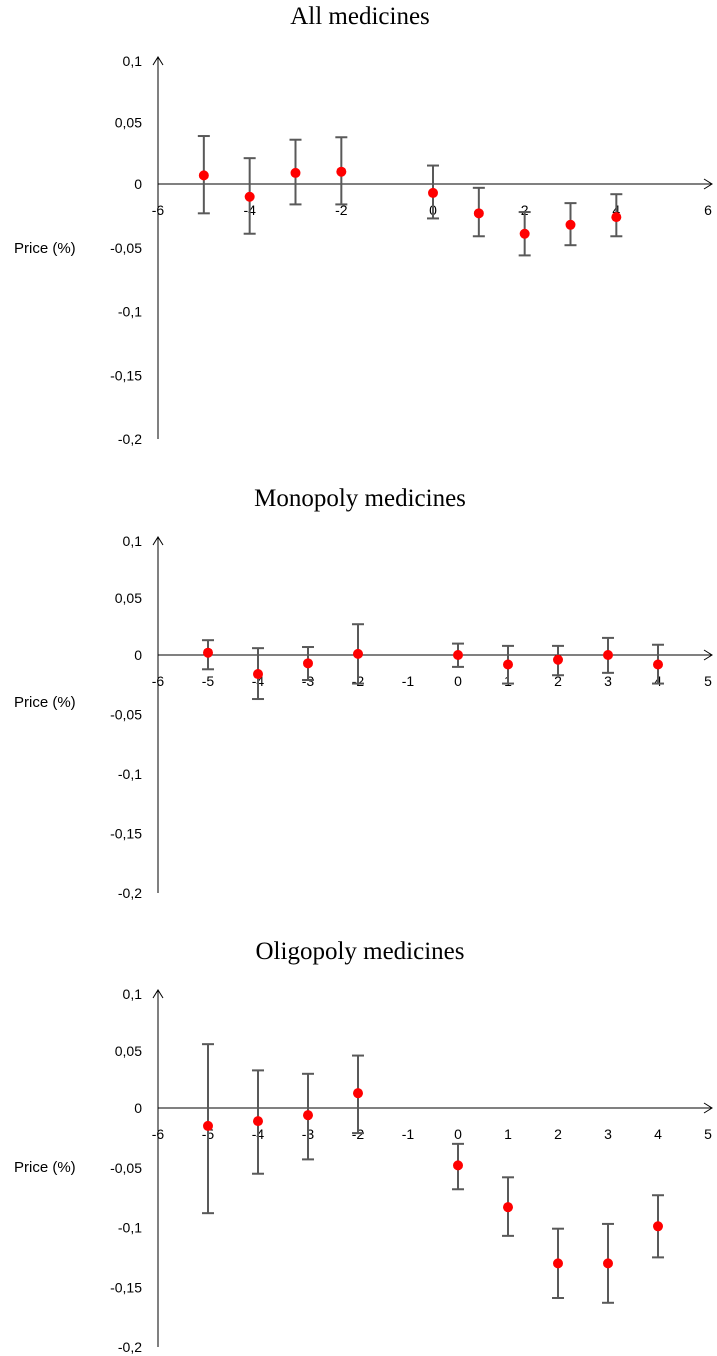 The height and width of the screenshot is (1356, 717). What do you see at coordinates (341, 210) in the screenshot?
I see `x-tick-label: -2` at bounding box center [341, 210].